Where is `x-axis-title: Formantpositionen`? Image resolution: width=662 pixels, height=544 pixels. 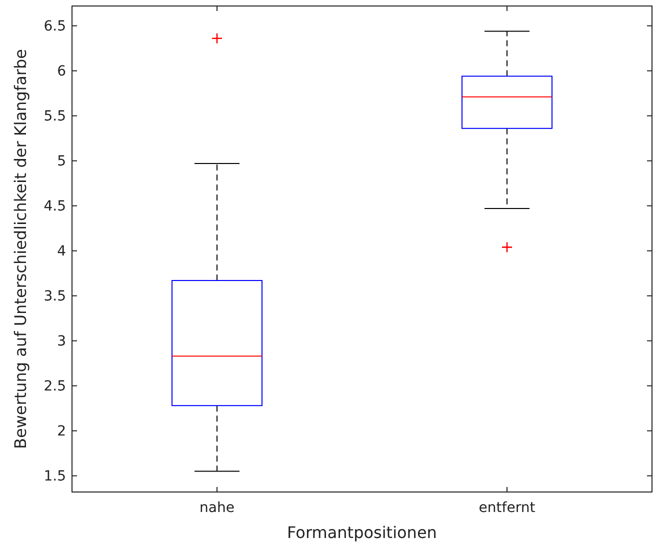
x-axis-title: Formantpositionen is located at coordinates (362, 532).